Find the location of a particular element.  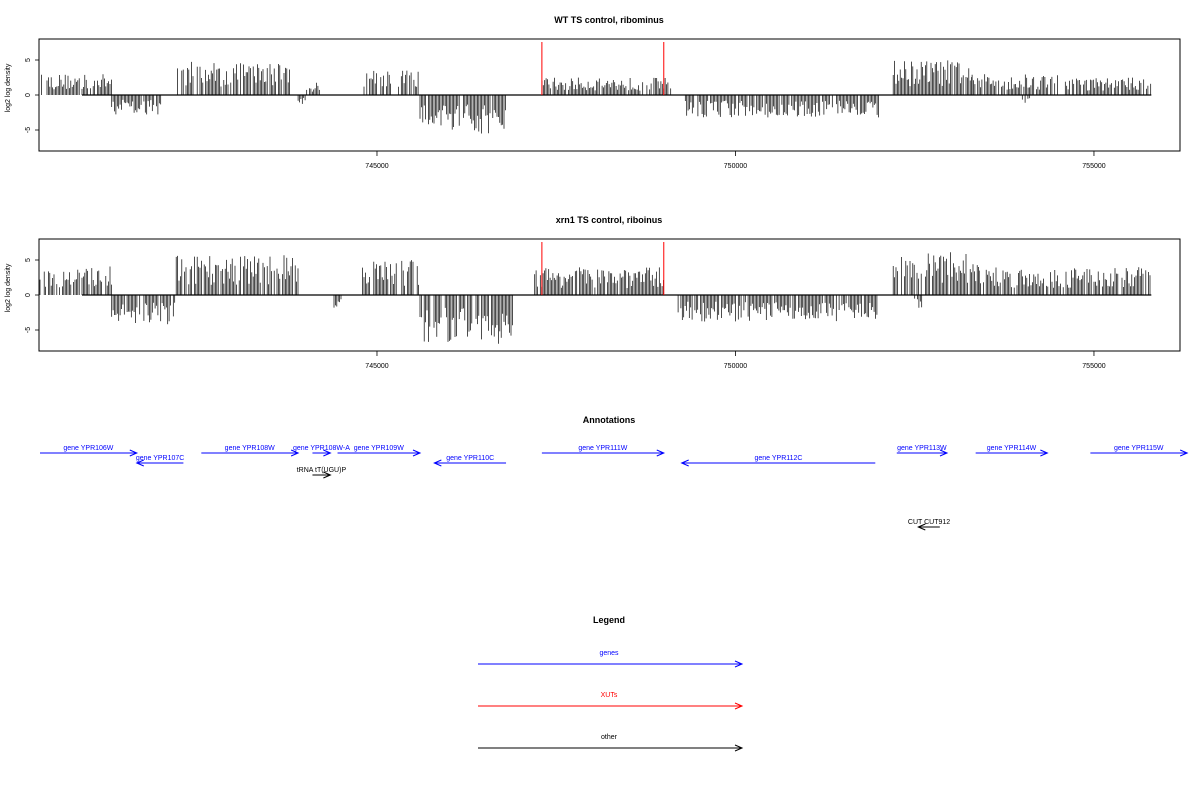

legend-label: other is located at coordinates (609, 737).